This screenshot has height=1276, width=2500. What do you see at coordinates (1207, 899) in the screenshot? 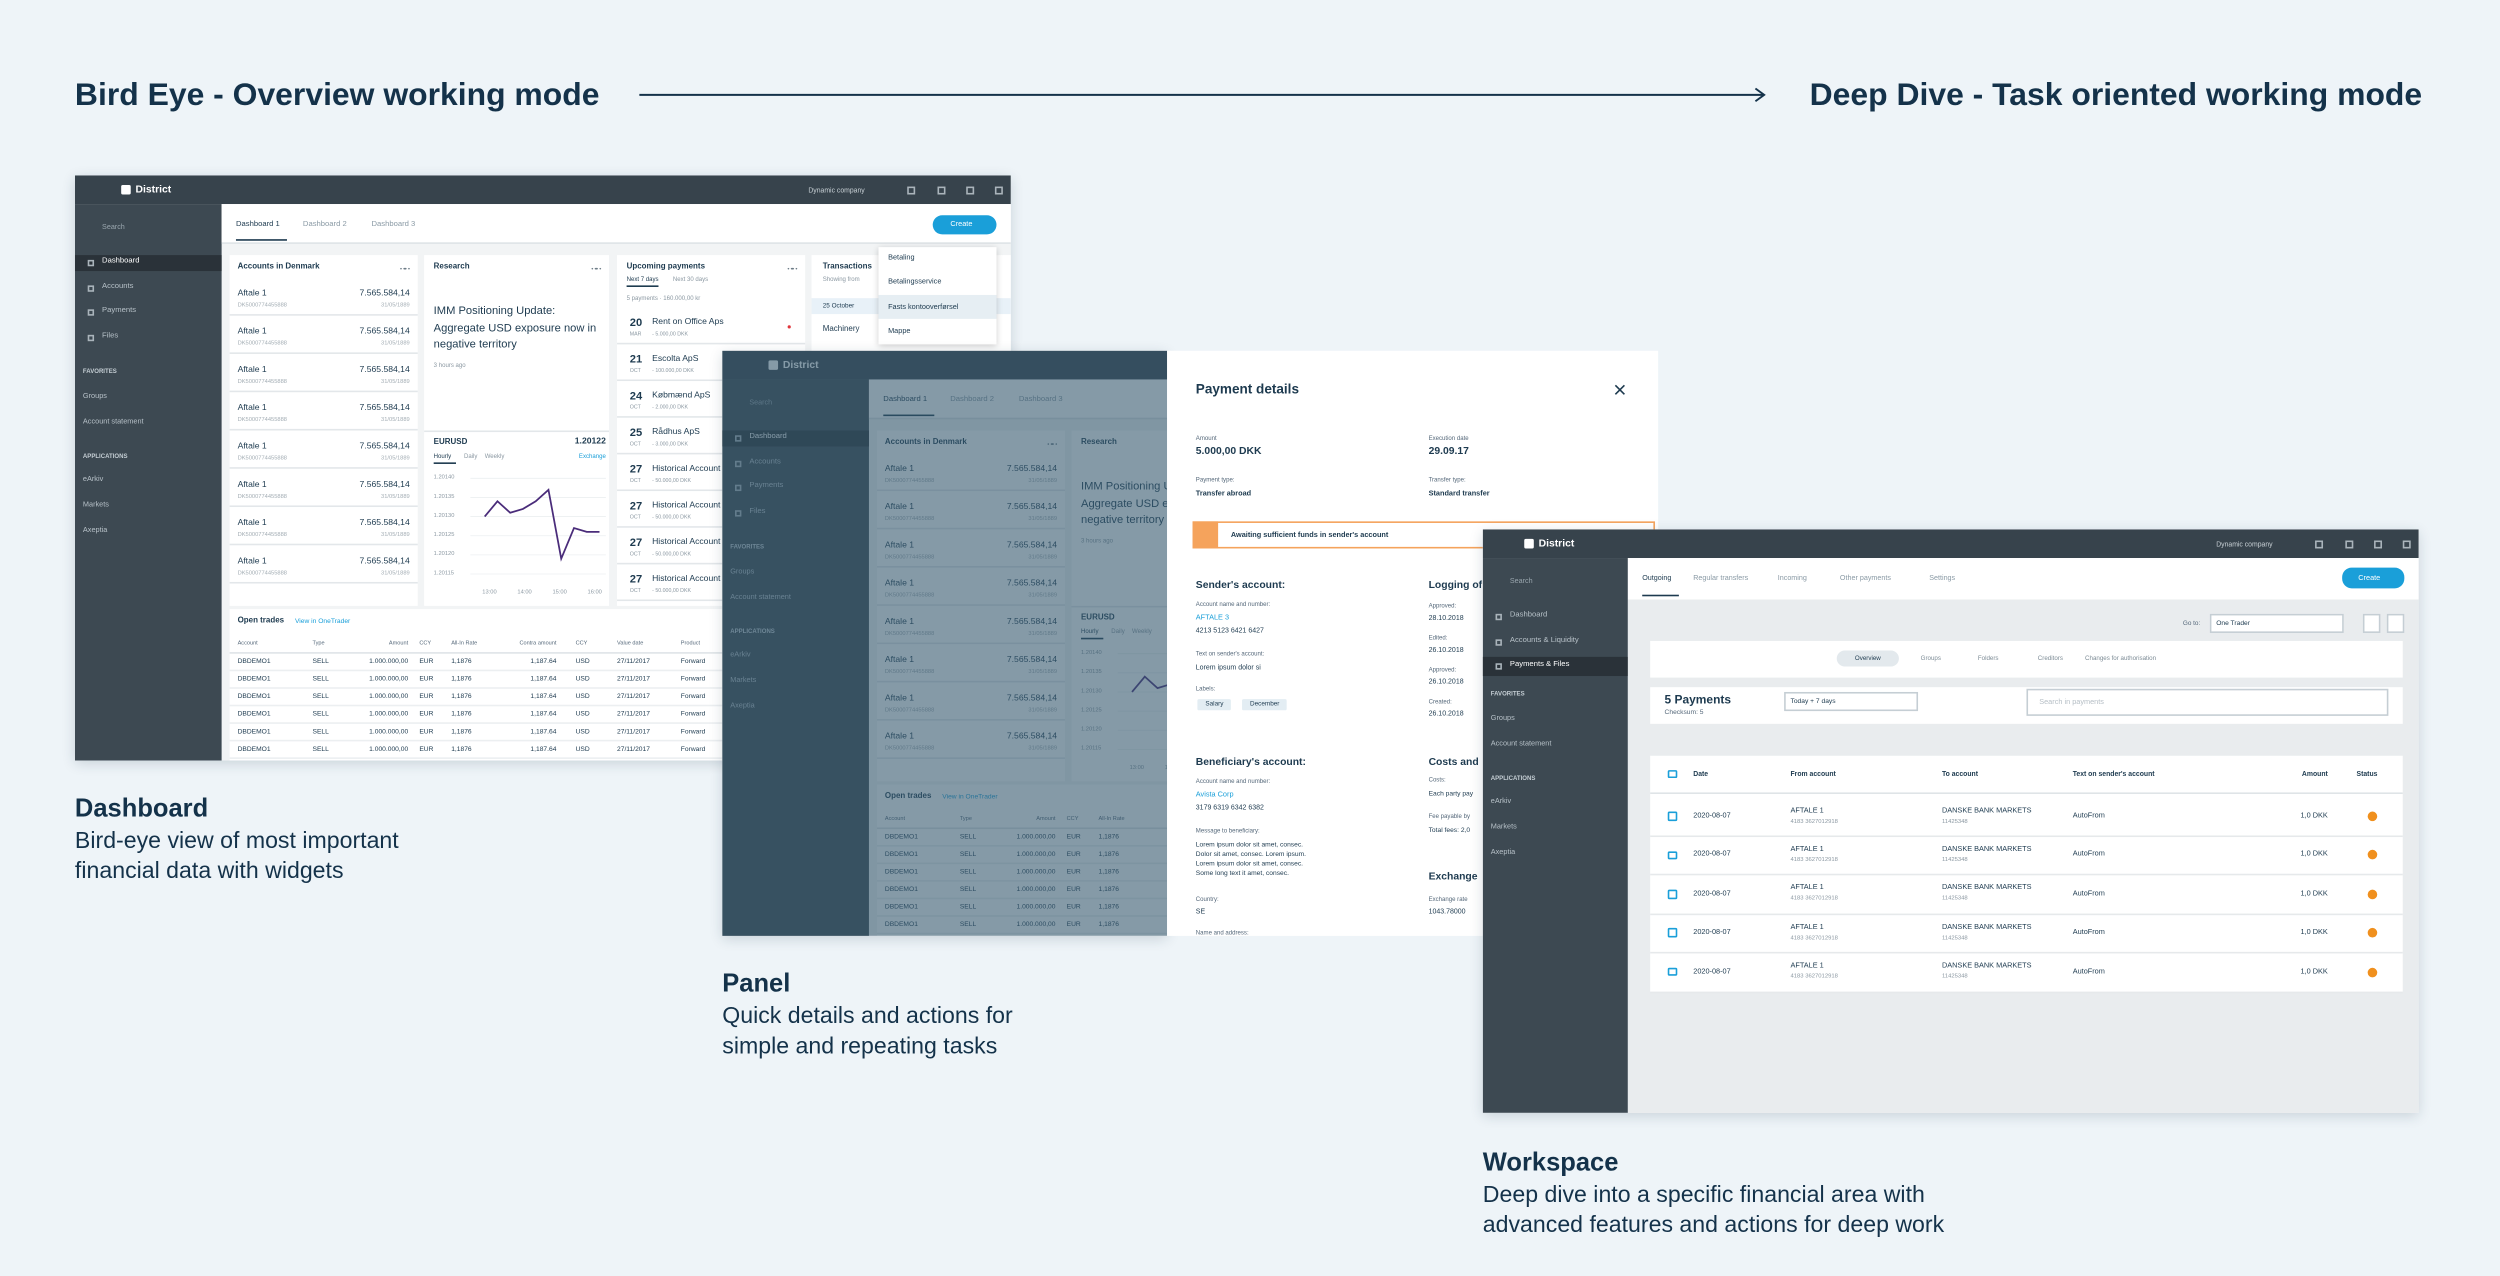
I see `panel-text: Country:` at bounding box center [1207, 899].